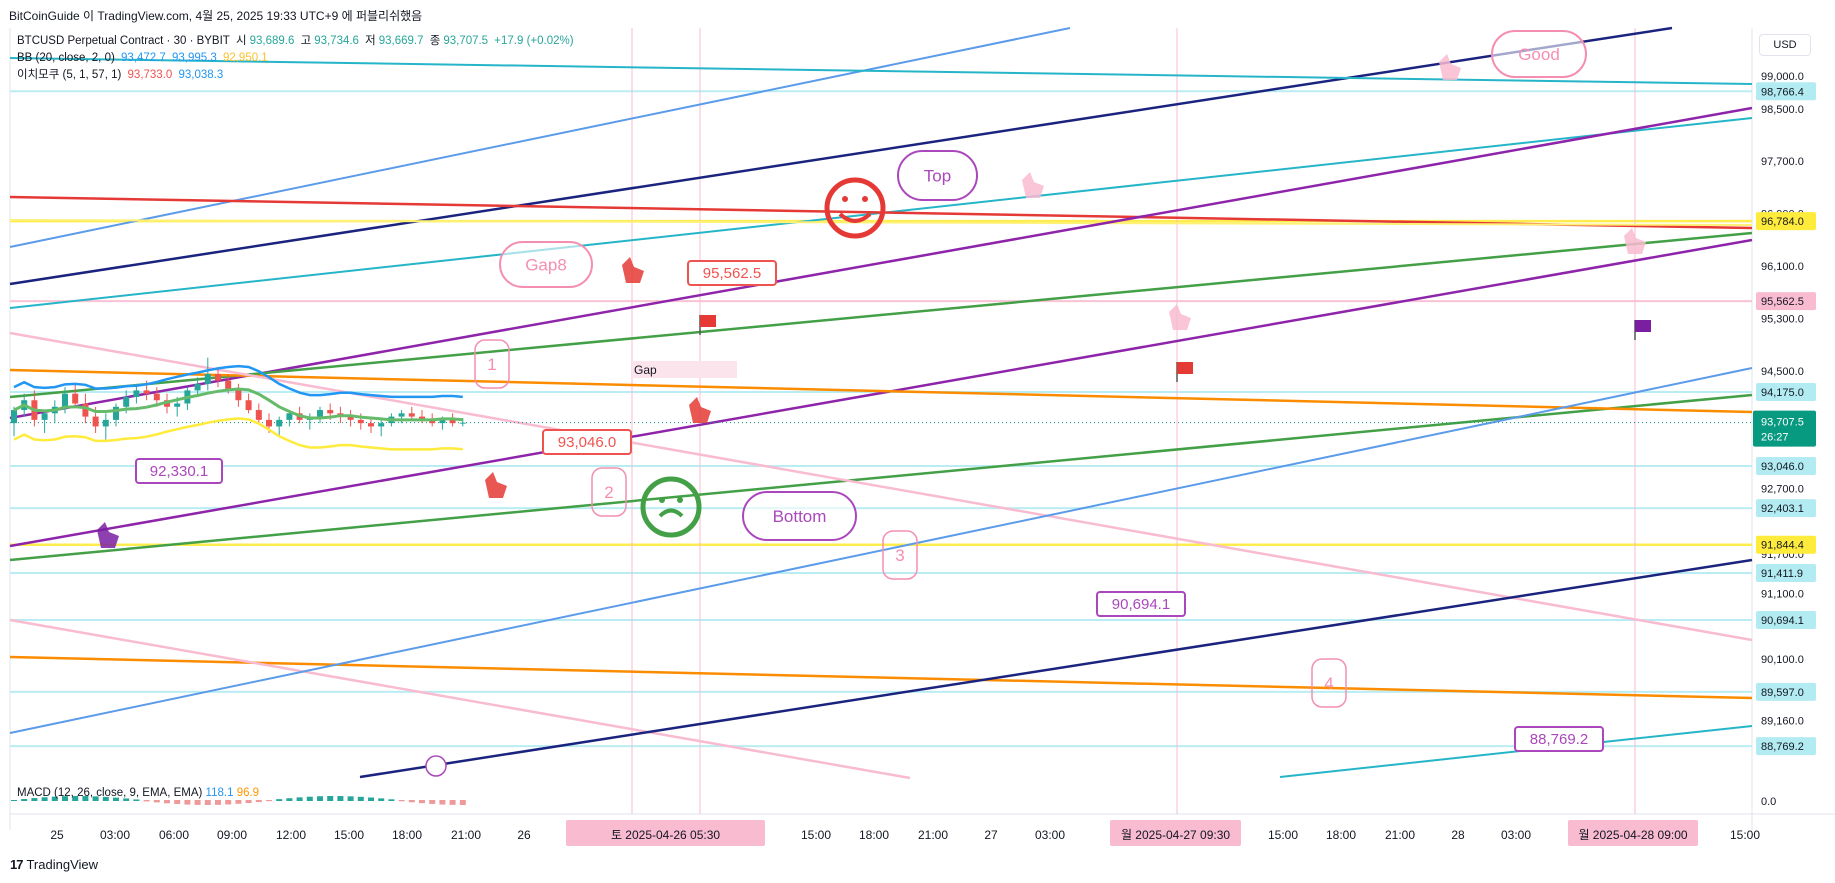  I want to click on bb-lower: 92,950.1, so click(245, 58).